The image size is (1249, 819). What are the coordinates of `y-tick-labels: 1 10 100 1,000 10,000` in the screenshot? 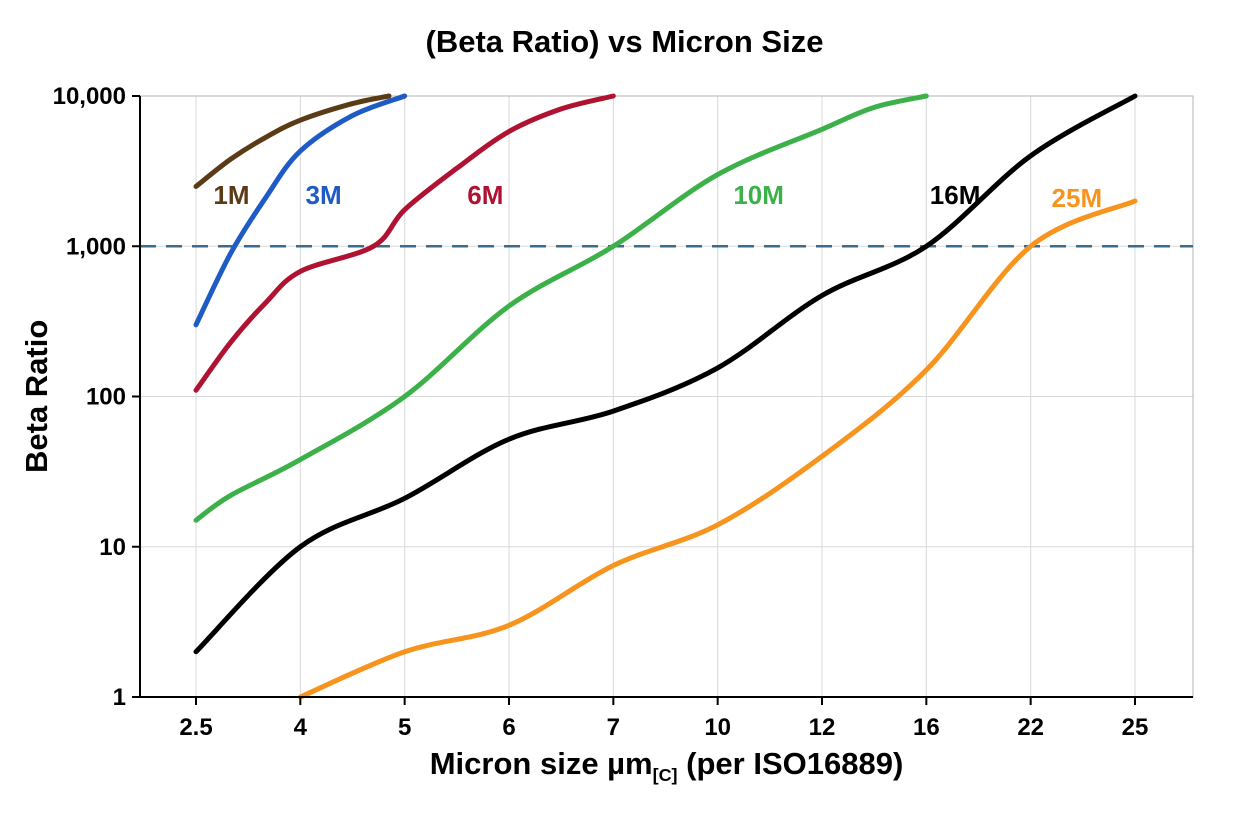 It's located at (89, 397).